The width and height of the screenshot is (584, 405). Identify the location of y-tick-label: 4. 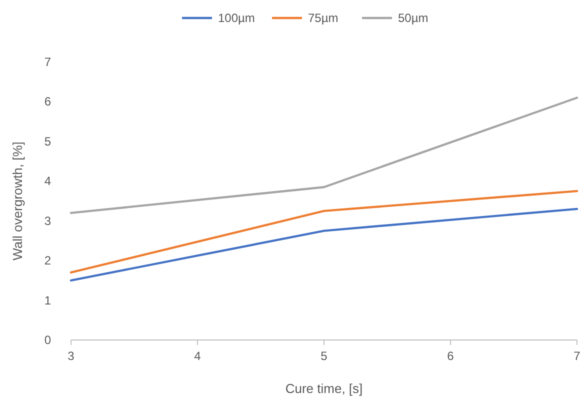
(48, 181).